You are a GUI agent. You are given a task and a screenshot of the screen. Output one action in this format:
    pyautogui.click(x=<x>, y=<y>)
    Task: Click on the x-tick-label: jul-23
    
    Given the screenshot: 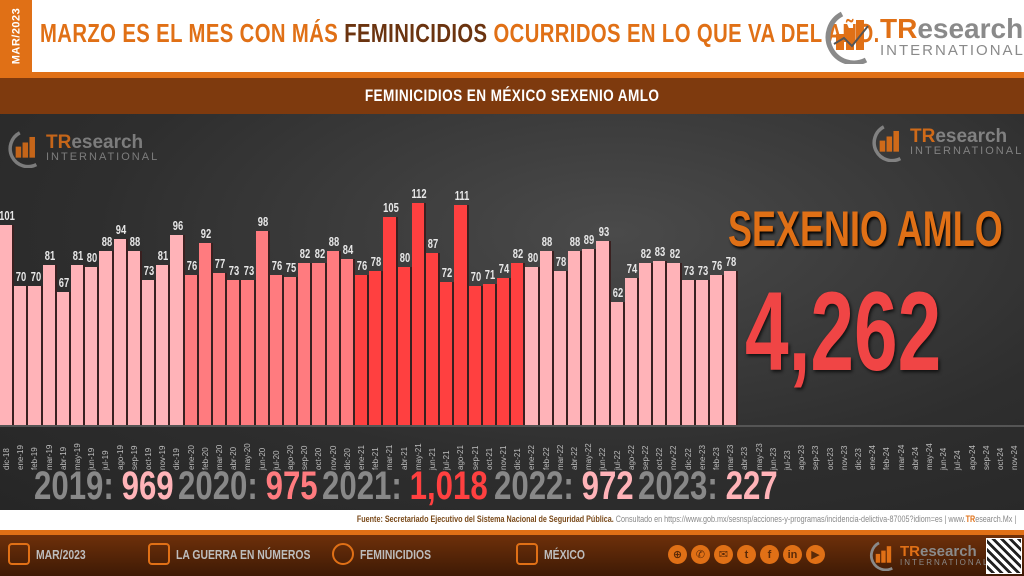 What is the action you would take?
    pyautogui.click(x=788, y=452)
    